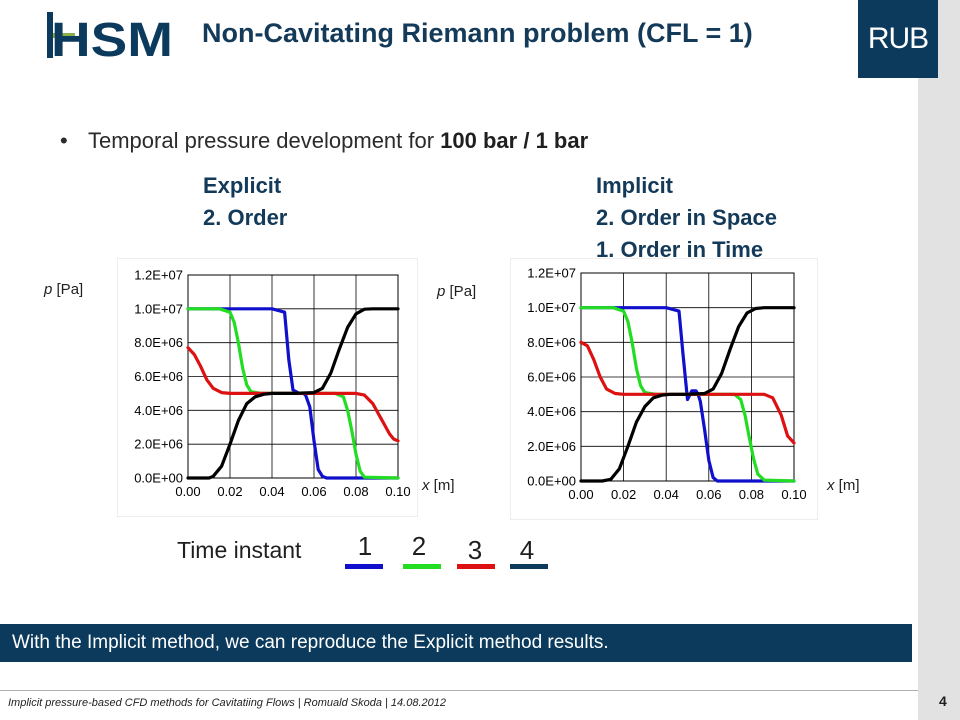 Image resolution: width=960 pixels, height=720 pixels. I want to click on explicit-frame, so click(267, 387).